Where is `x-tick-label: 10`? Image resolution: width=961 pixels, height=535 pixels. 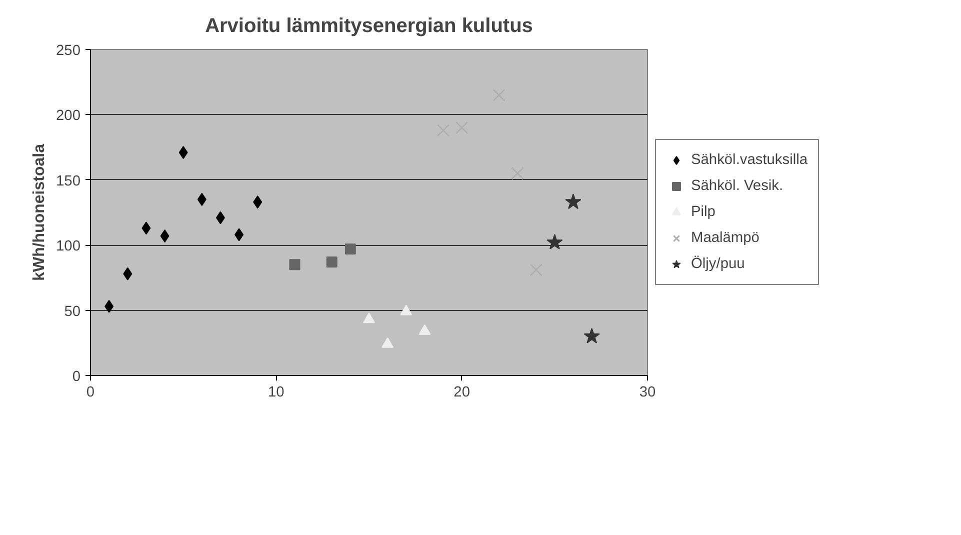
x-tick-label: 10 is located at coordinates (276, 392).